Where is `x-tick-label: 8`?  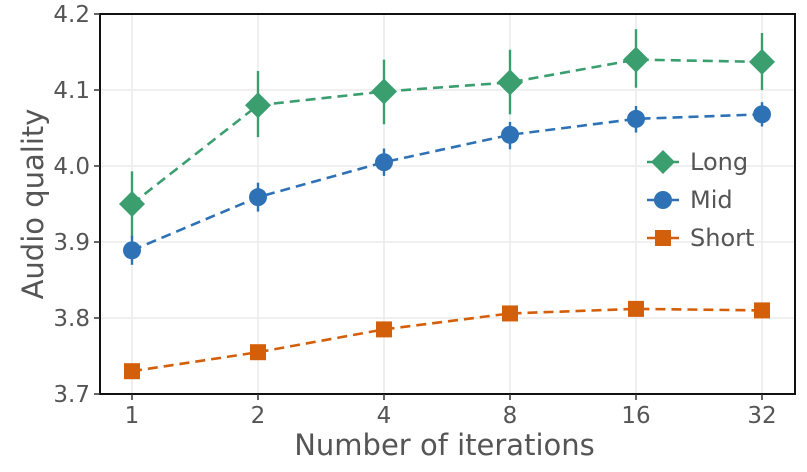 x-tick-label: 8 is located at coordinates (510, 416).